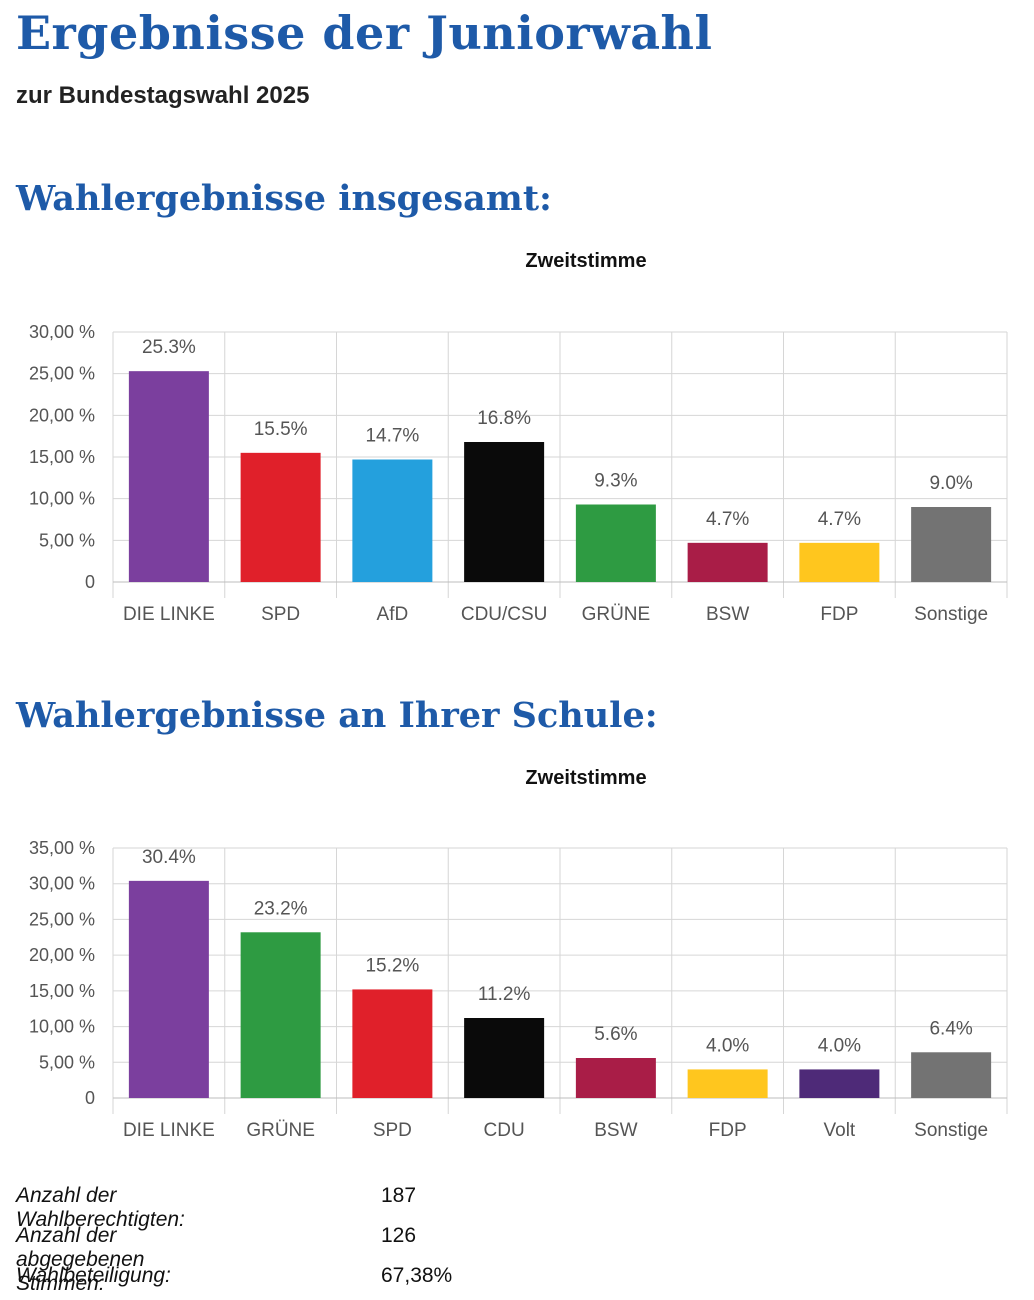 Image resolution: width=1034 pixels, height=1300 pixels. Describe the element at coordinates (399, 1195) in the screenshot. I see `stat-value: 187` at that location.